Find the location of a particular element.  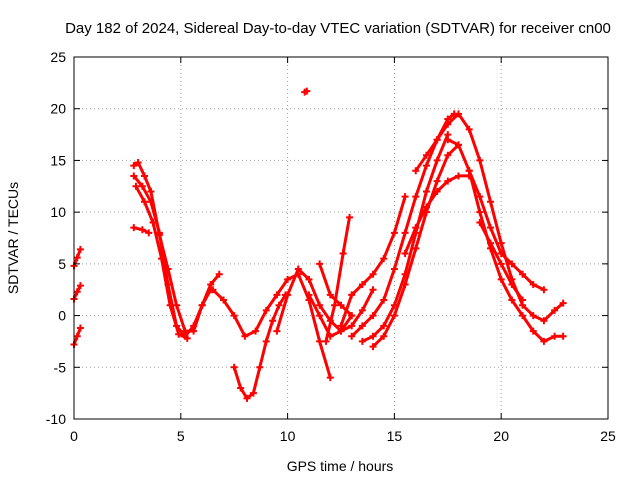

series-t13 is located at coordinates (306, 91).